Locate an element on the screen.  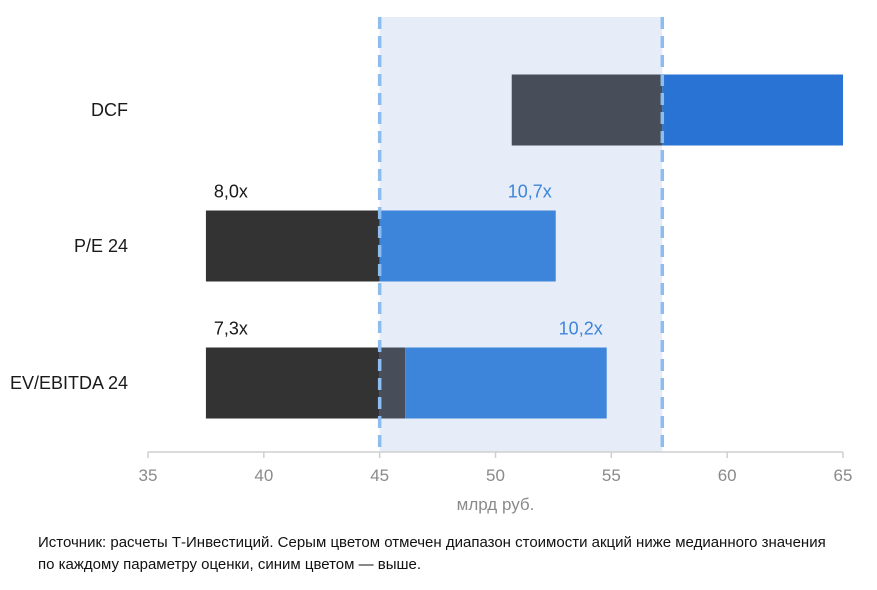
bar-below-median-in-band-dcf is located at coordinates (587, 110).